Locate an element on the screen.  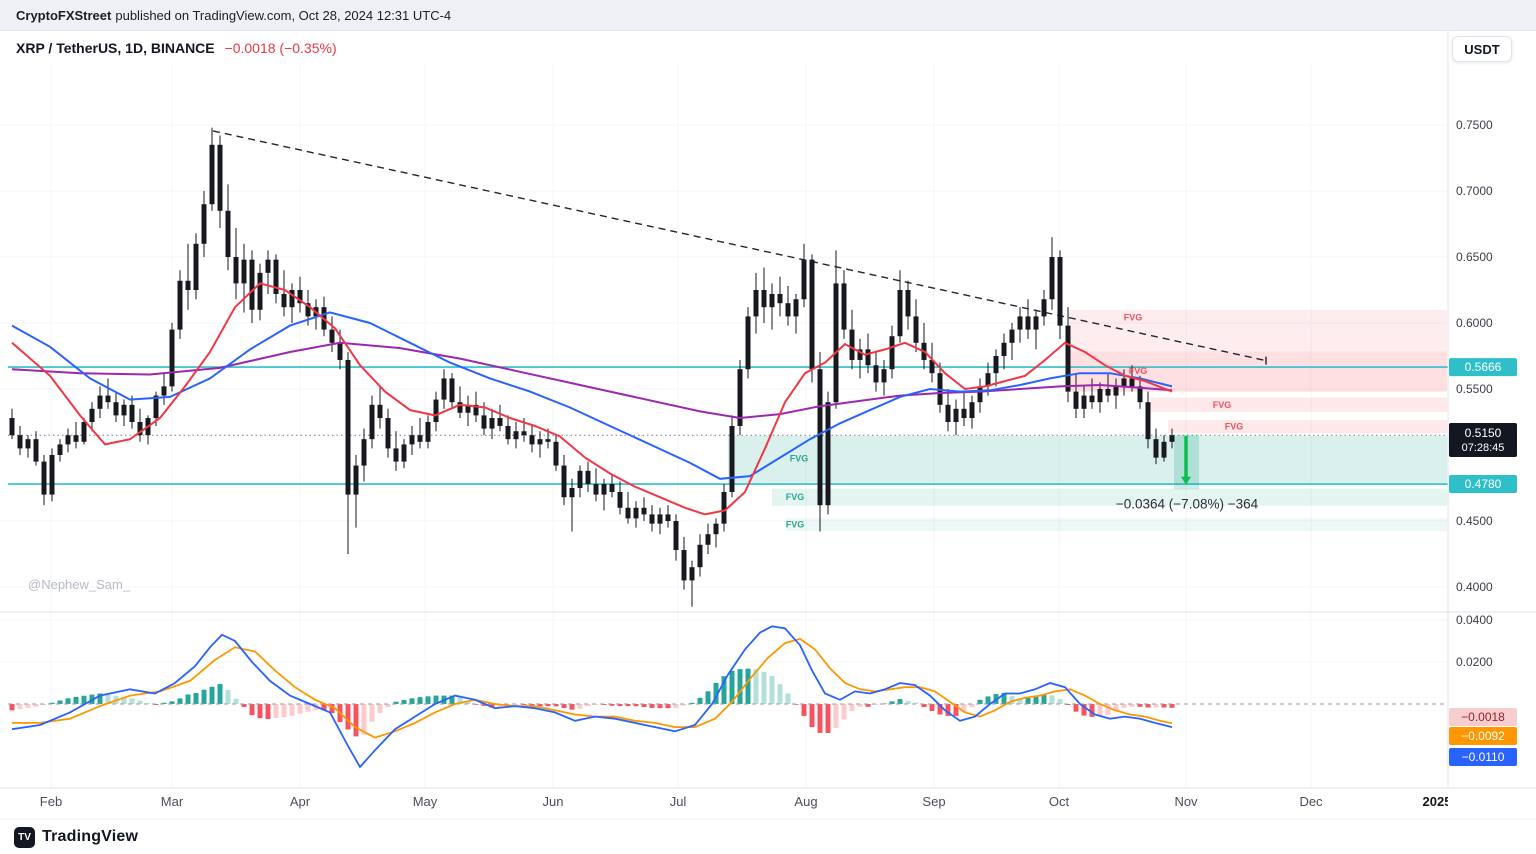
svg-text: 0.7000 is located at coordinates (1474, 191).